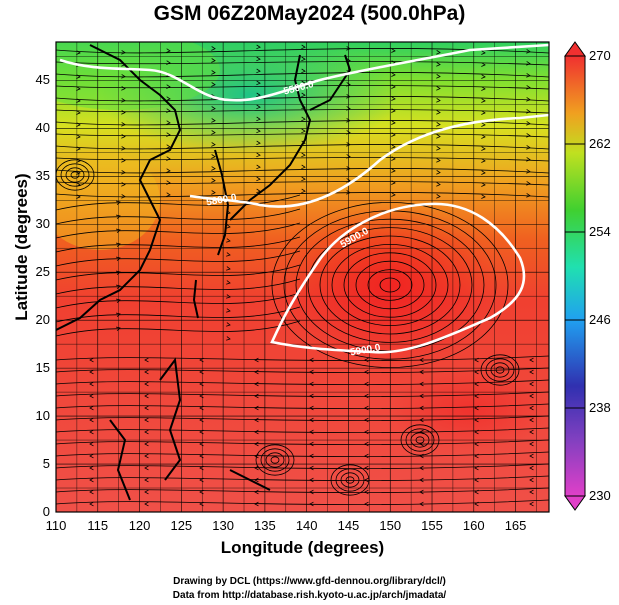  What do you see at coordinates (348, 525) in the screenshot?
I see `x-tick-label: 145` at bounding box center [348, 525].